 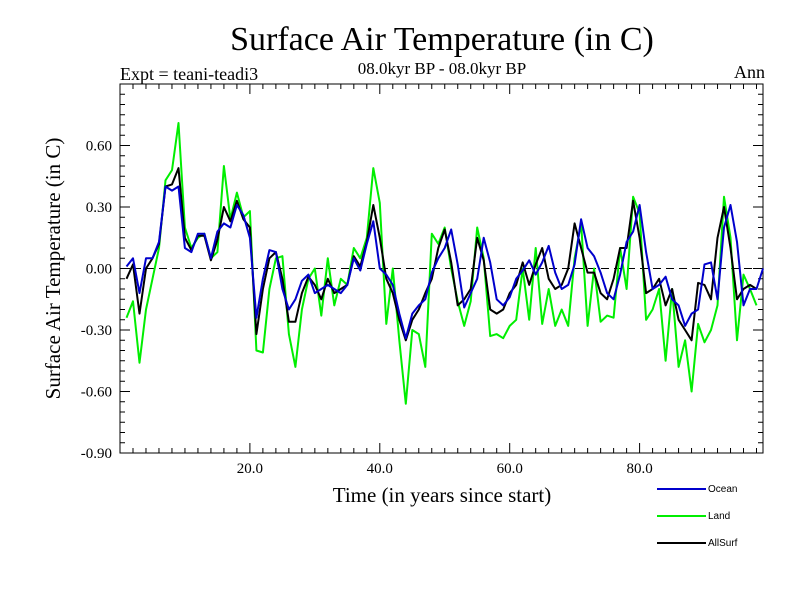 I want to click on legend-label-ocean: Ocean, so click(x=722, y=489).